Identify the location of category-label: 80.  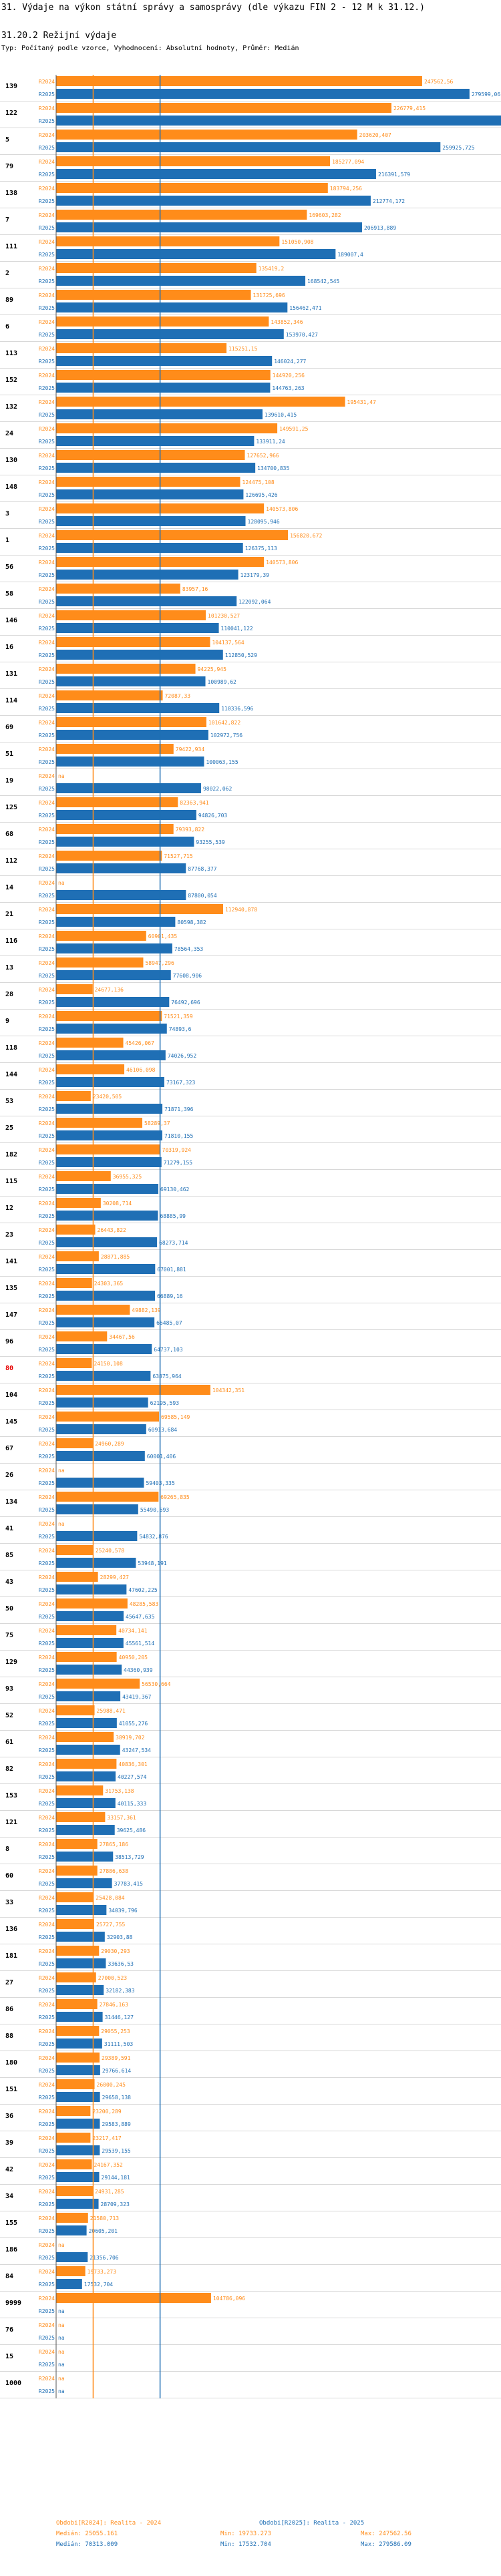
(9, 1368).